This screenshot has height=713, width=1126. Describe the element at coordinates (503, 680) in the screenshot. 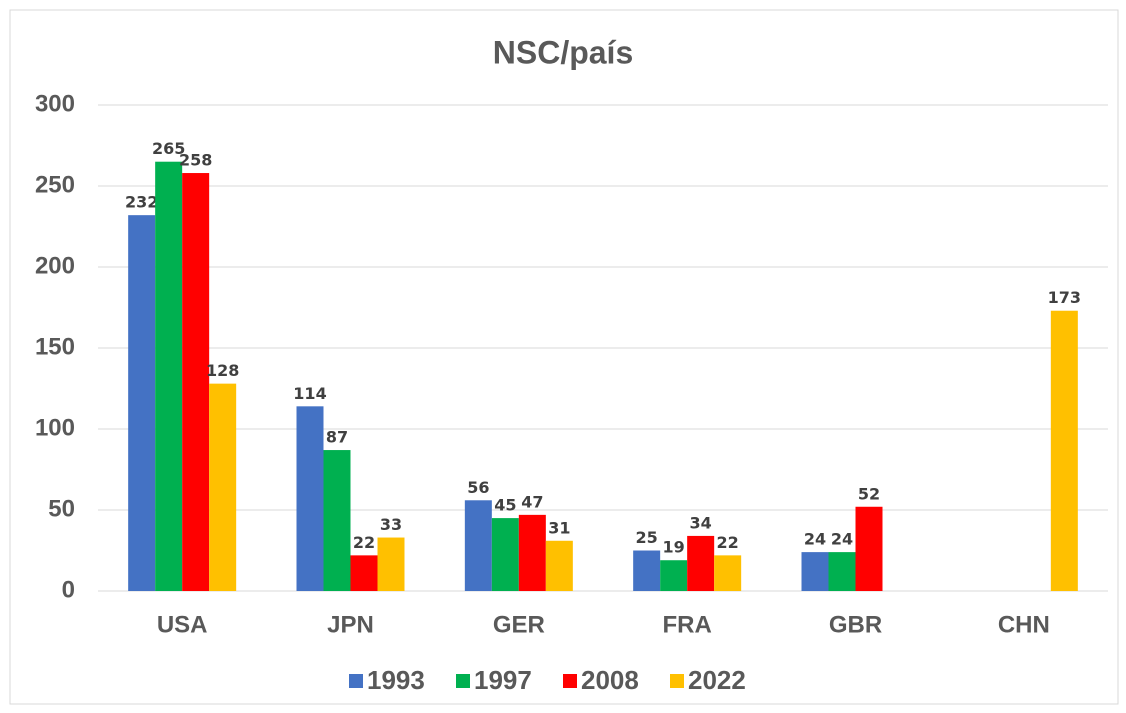

I see `legend-label: 1997` at that location.